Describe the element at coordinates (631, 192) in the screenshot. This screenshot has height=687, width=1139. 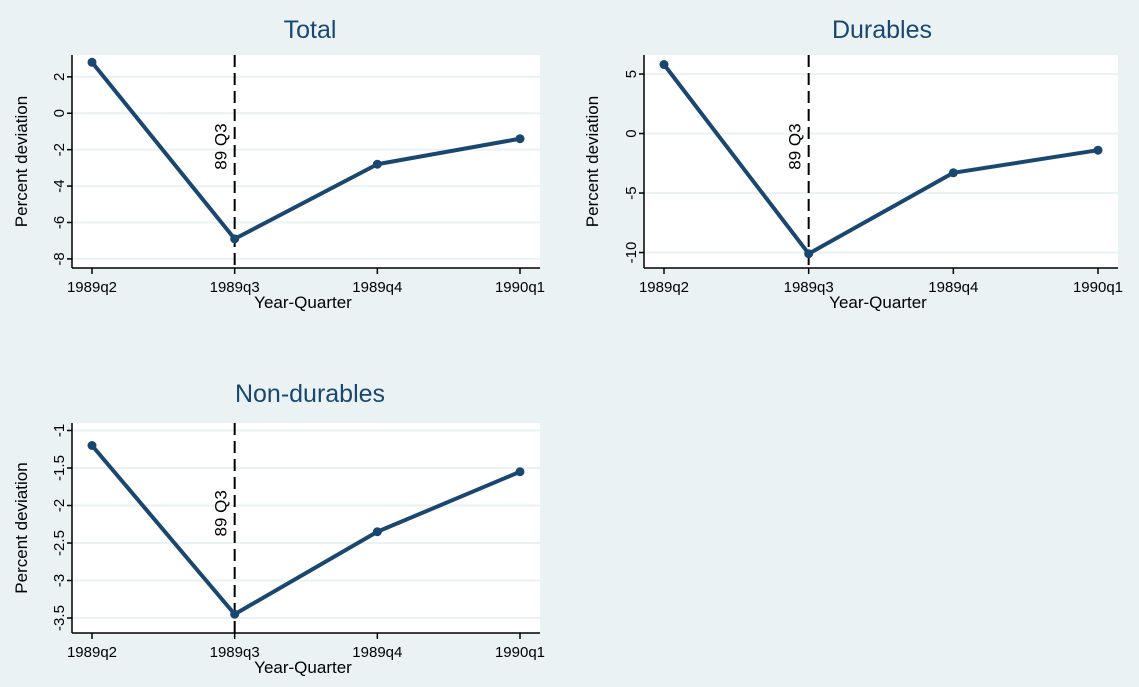
I see `y-tick-label: -5` at that location.